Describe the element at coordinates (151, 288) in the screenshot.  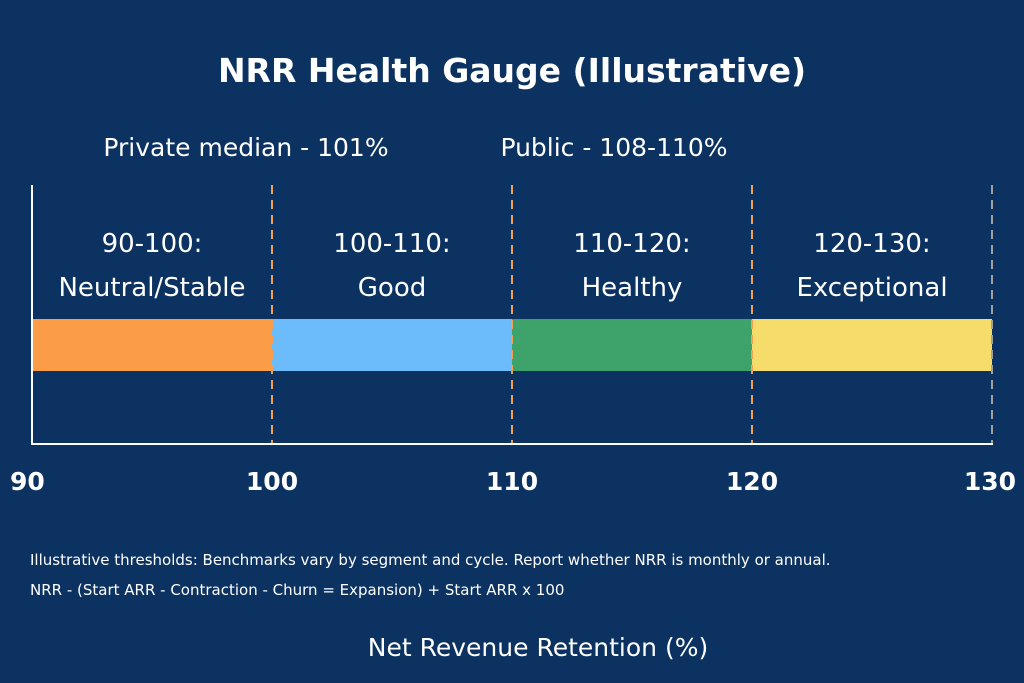
I see `segment-category-label: Neutral/Stable` at that location.